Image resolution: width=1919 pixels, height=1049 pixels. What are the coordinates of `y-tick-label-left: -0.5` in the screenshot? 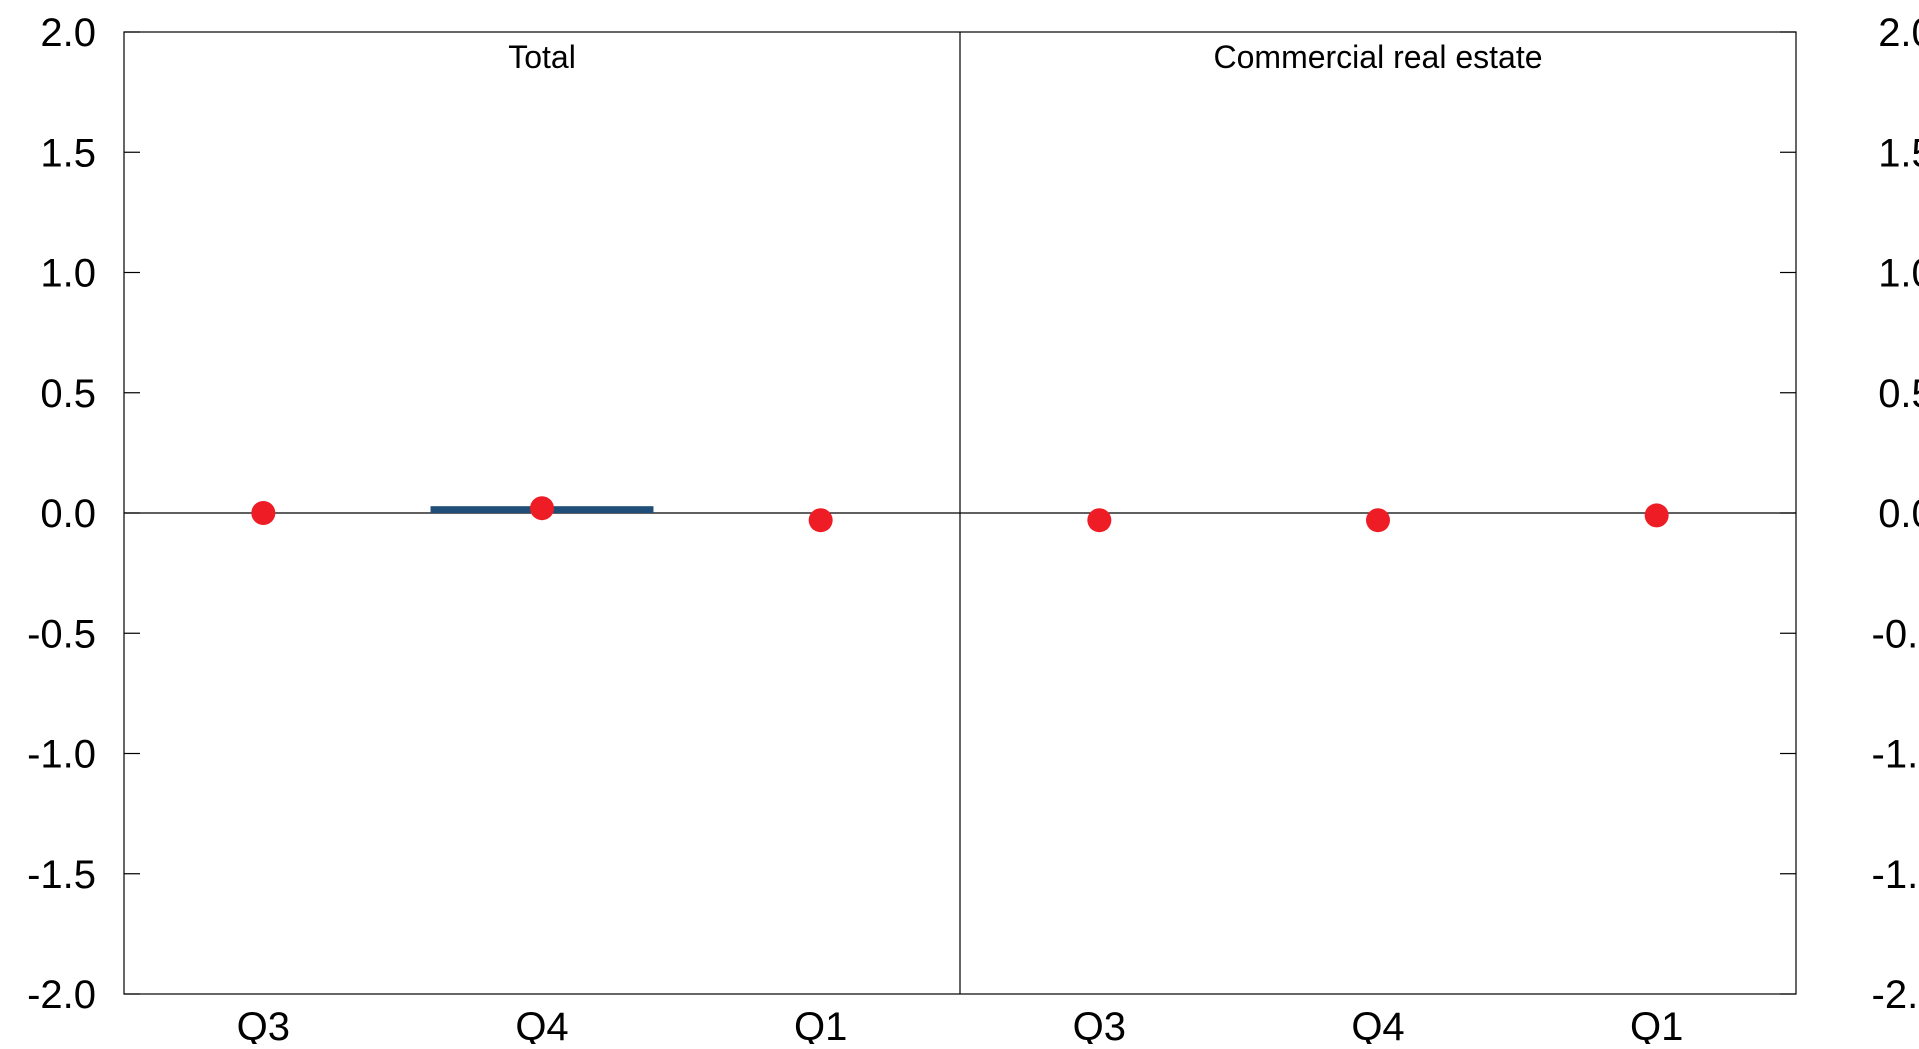 It's located at (61, 634).